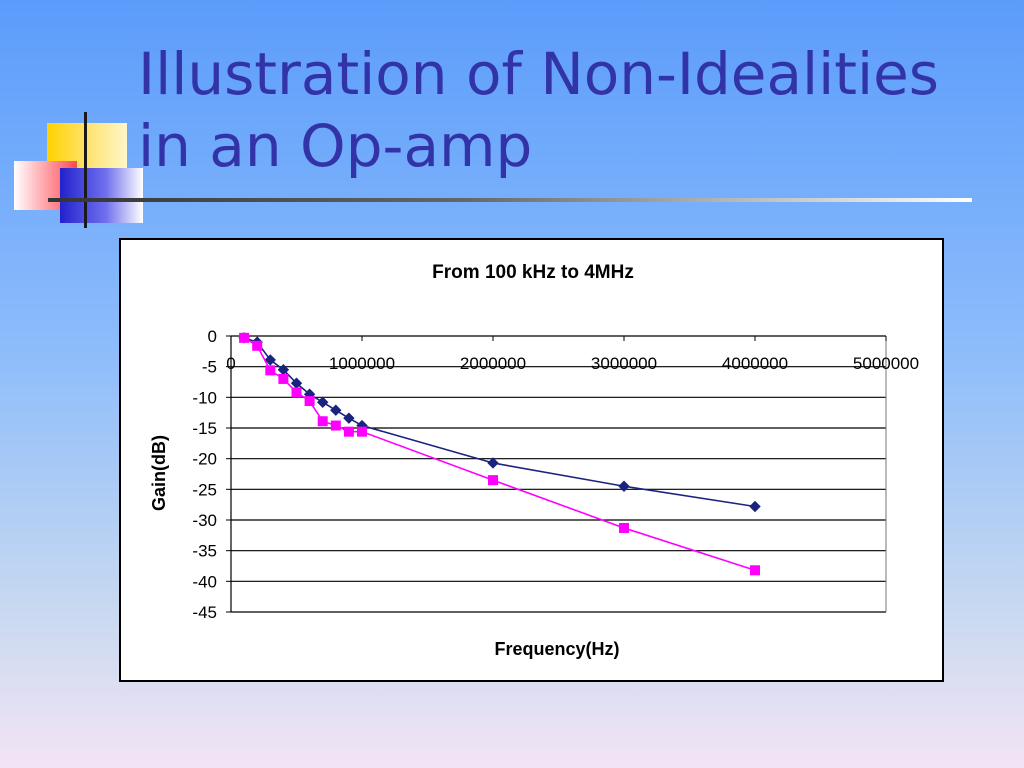 The width and height of the screenshot is (1024, 768). Describe the element at coordinates (230, 363) in the screenshot. I see `x-tick-label: 0` at that location.